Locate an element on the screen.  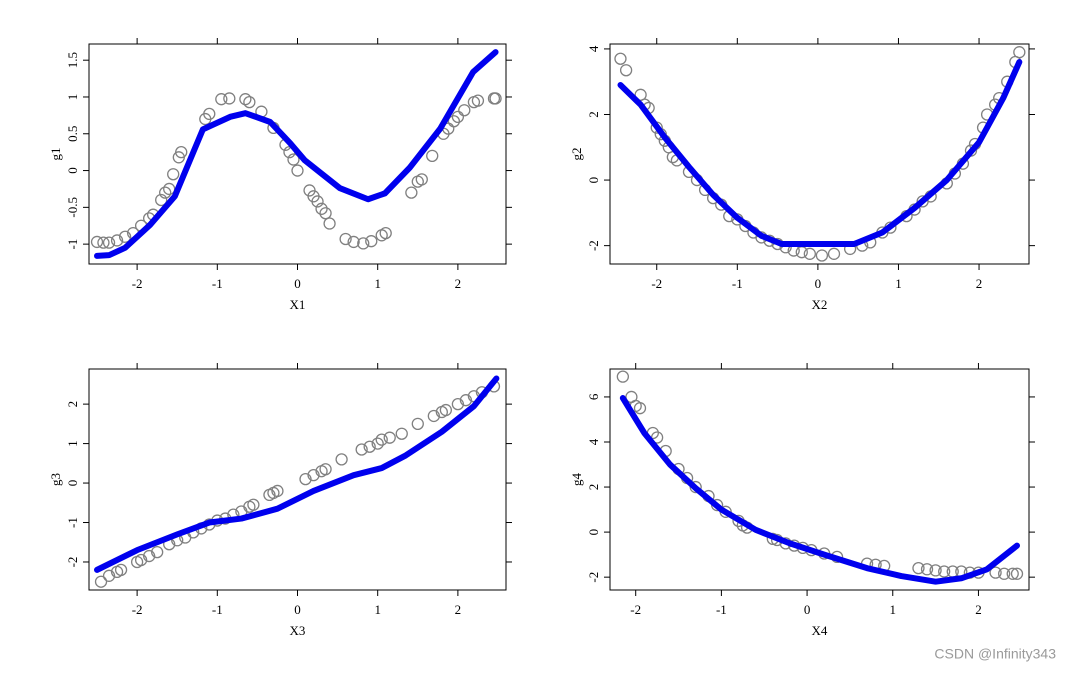
watermark: CSDN @Infinity343 is located at coordinates (995, 654).